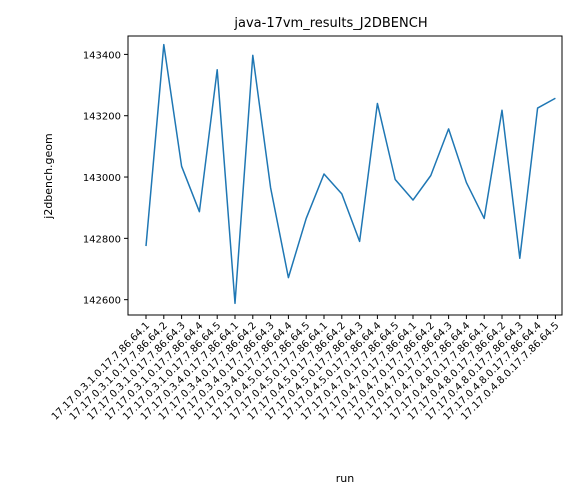 Image resolution: width=580 pixels, height=500 pixels. Describe the element at coordinates (102, 178) in the screenshot. I see `y-tick-label: 143000` at that location.